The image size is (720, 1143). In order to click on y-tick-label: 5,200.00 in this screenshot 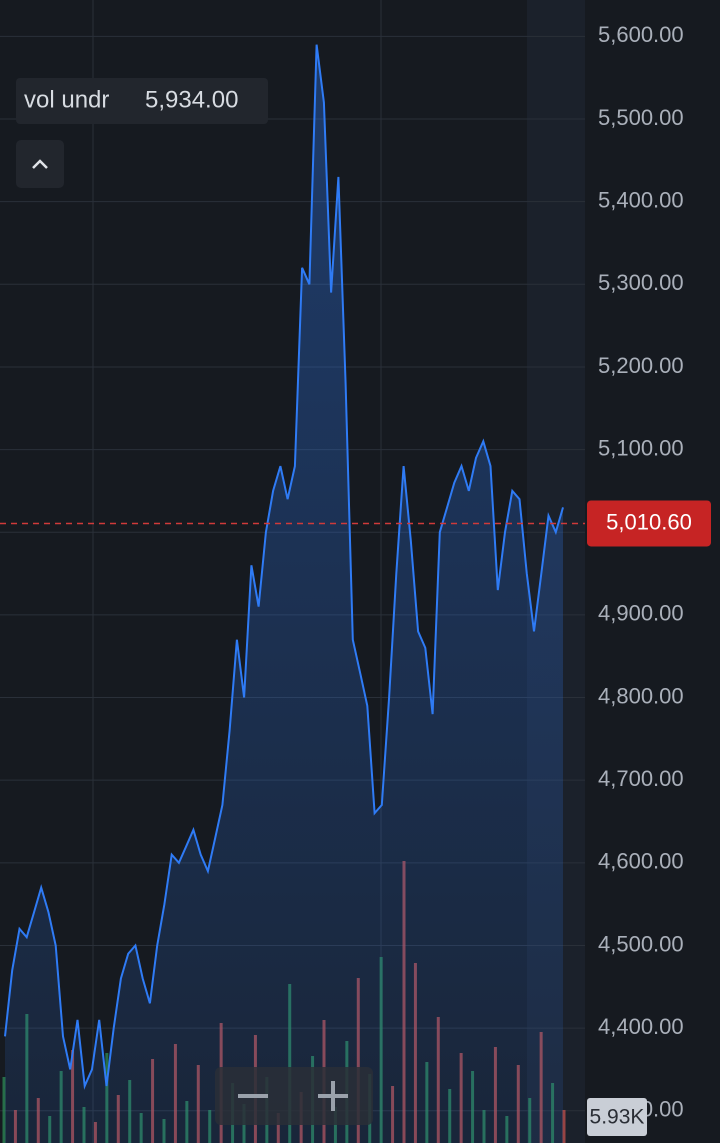, I will do `click(641, 365)`.